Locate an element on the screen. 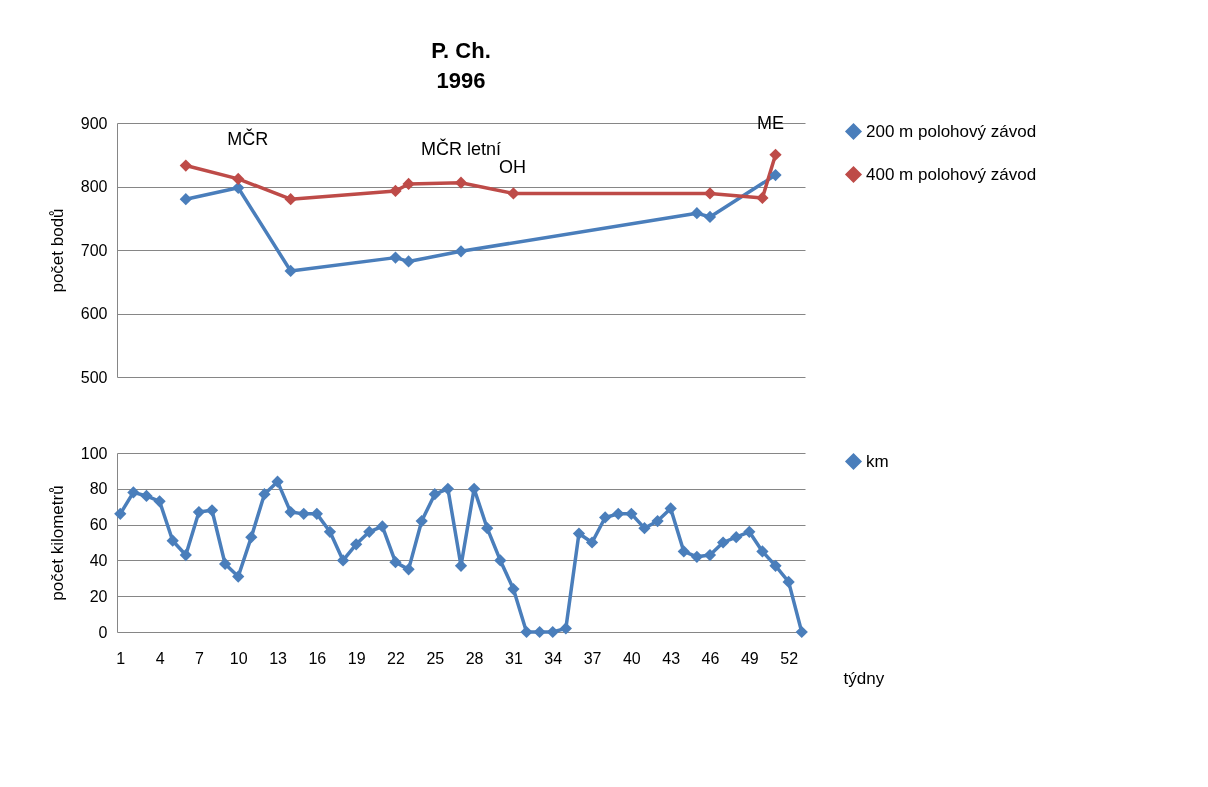 Image resolution: width=1208 pixels, height=787 pixels. annotation: MČR letní is located at coordinates (461, 148).